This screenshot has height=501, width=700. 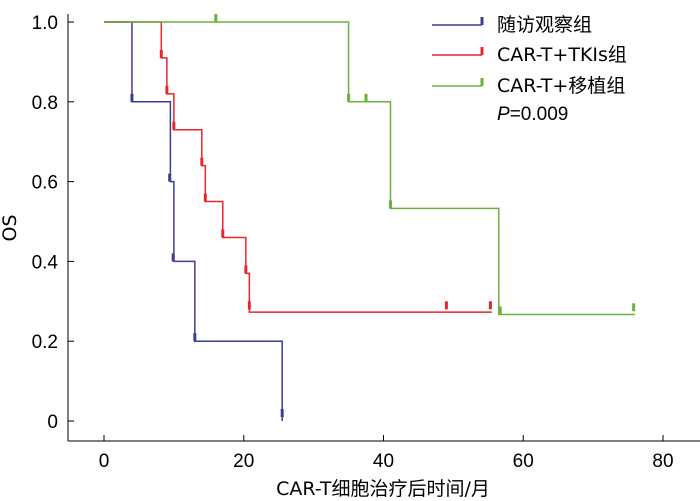 I want to click on y-tick-label: 1.0, so click(x=45, y=23).